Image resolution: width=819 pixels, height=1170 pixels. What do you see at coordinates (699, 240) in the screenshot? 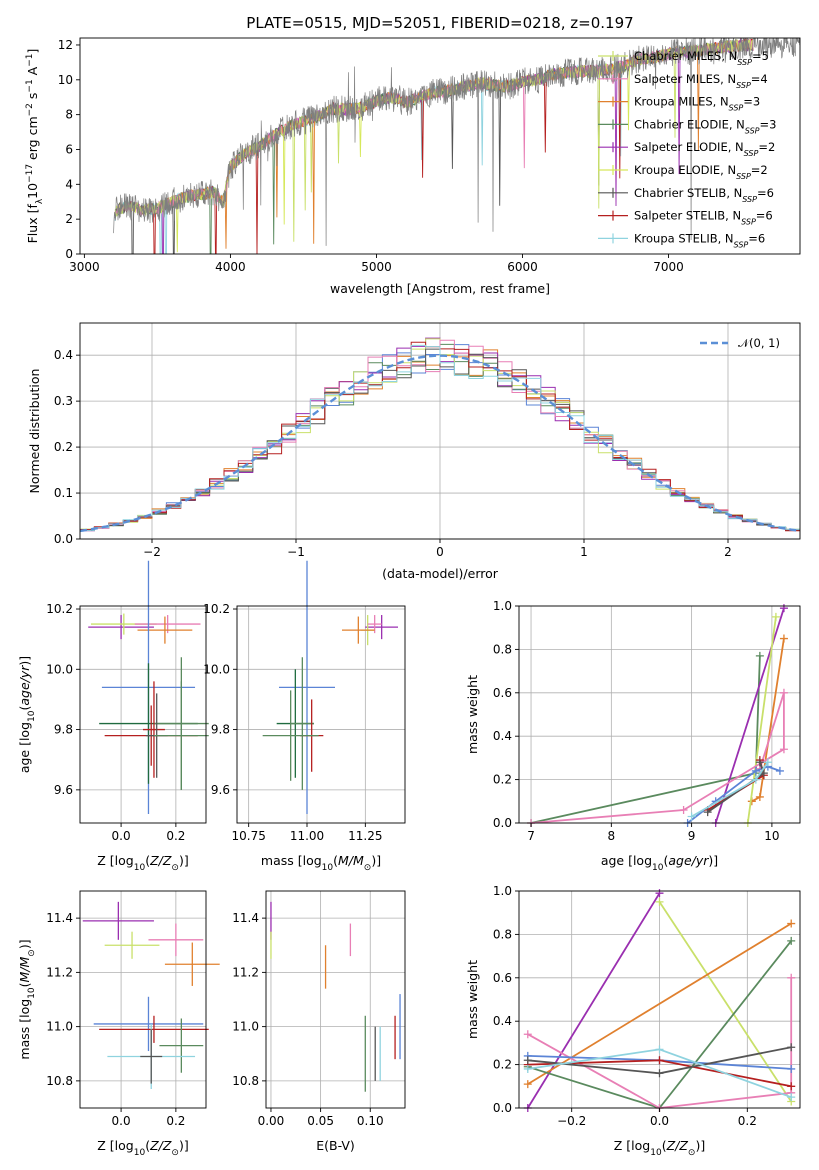
I see `legend-label: Kroupa STELIB, NSSP=6` at bounding box center [699, 240].